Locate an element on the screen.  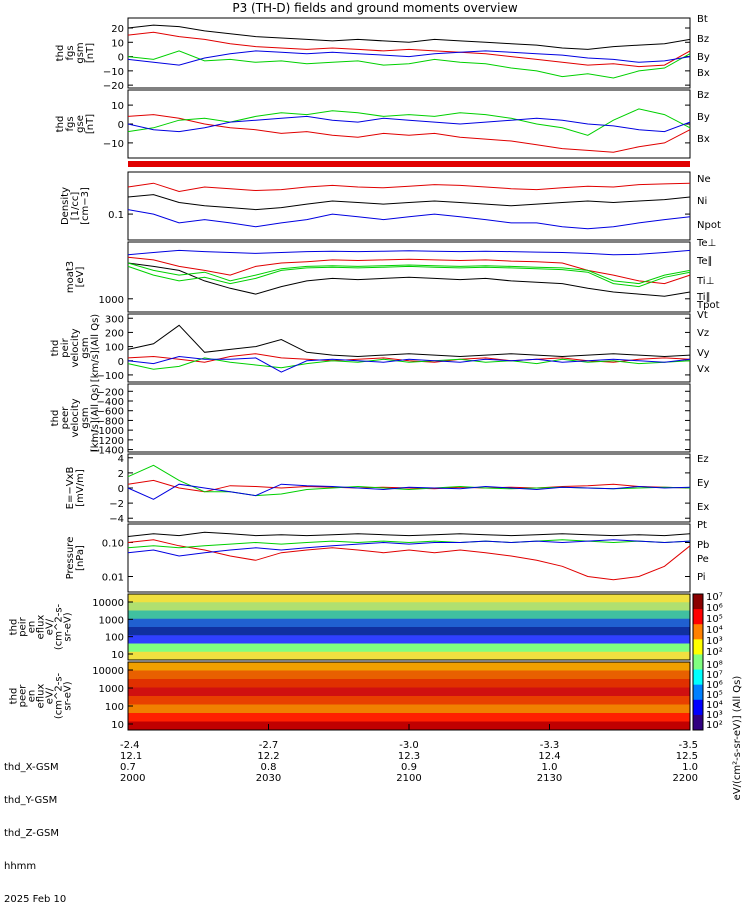
y-tick-label: 0 is located at coordinates (121, 489).